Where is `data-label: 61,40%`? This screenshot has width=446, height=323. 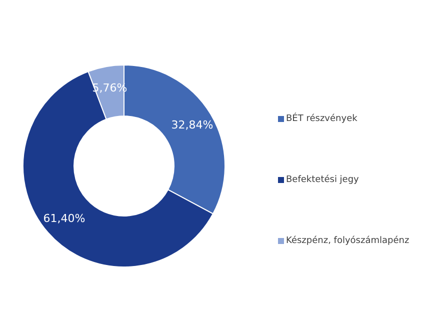 data-label: 61,40% is located at coordinates (64, 218).